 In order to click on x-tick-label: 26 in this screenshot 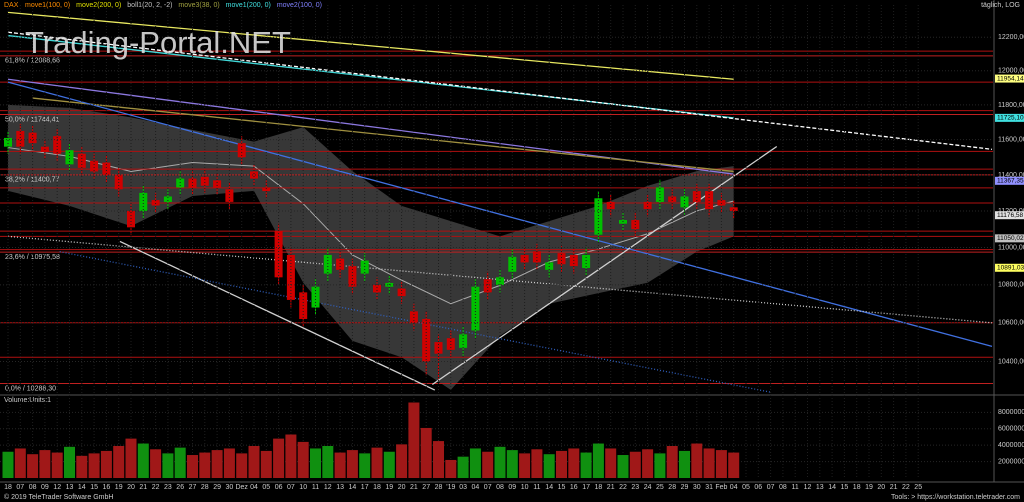, I will do `click(180, 487)`.